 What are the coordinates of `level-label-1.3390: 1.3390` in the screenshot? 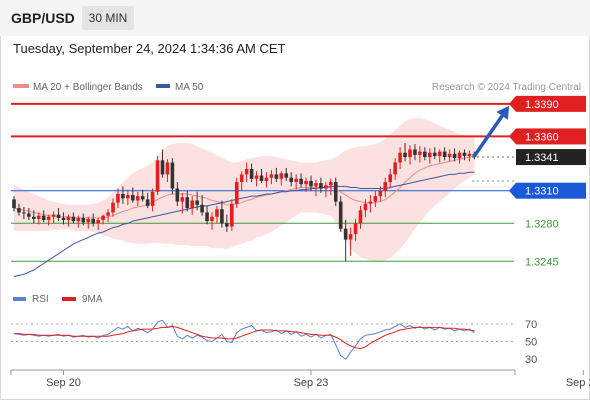 It's located at (542, 105).